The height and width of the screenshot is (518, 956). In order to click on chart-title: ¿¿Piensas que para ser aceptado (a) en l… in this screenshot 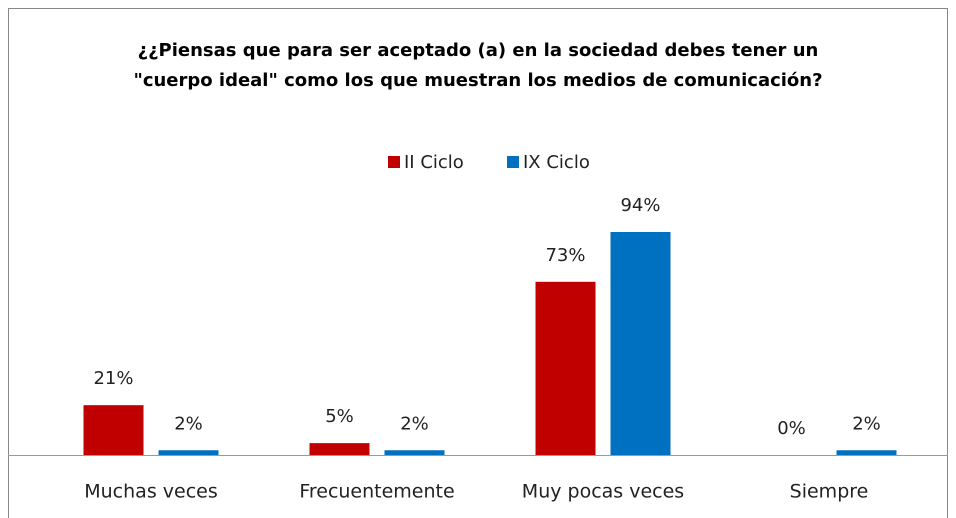, I will do `click(478, 65)`.